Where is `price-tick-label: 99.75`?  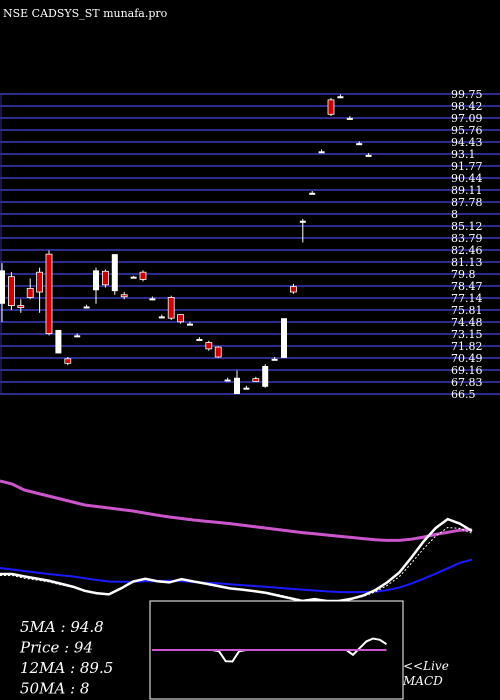 price-tick-label: 99.75 is located at coordinates (467, 94).